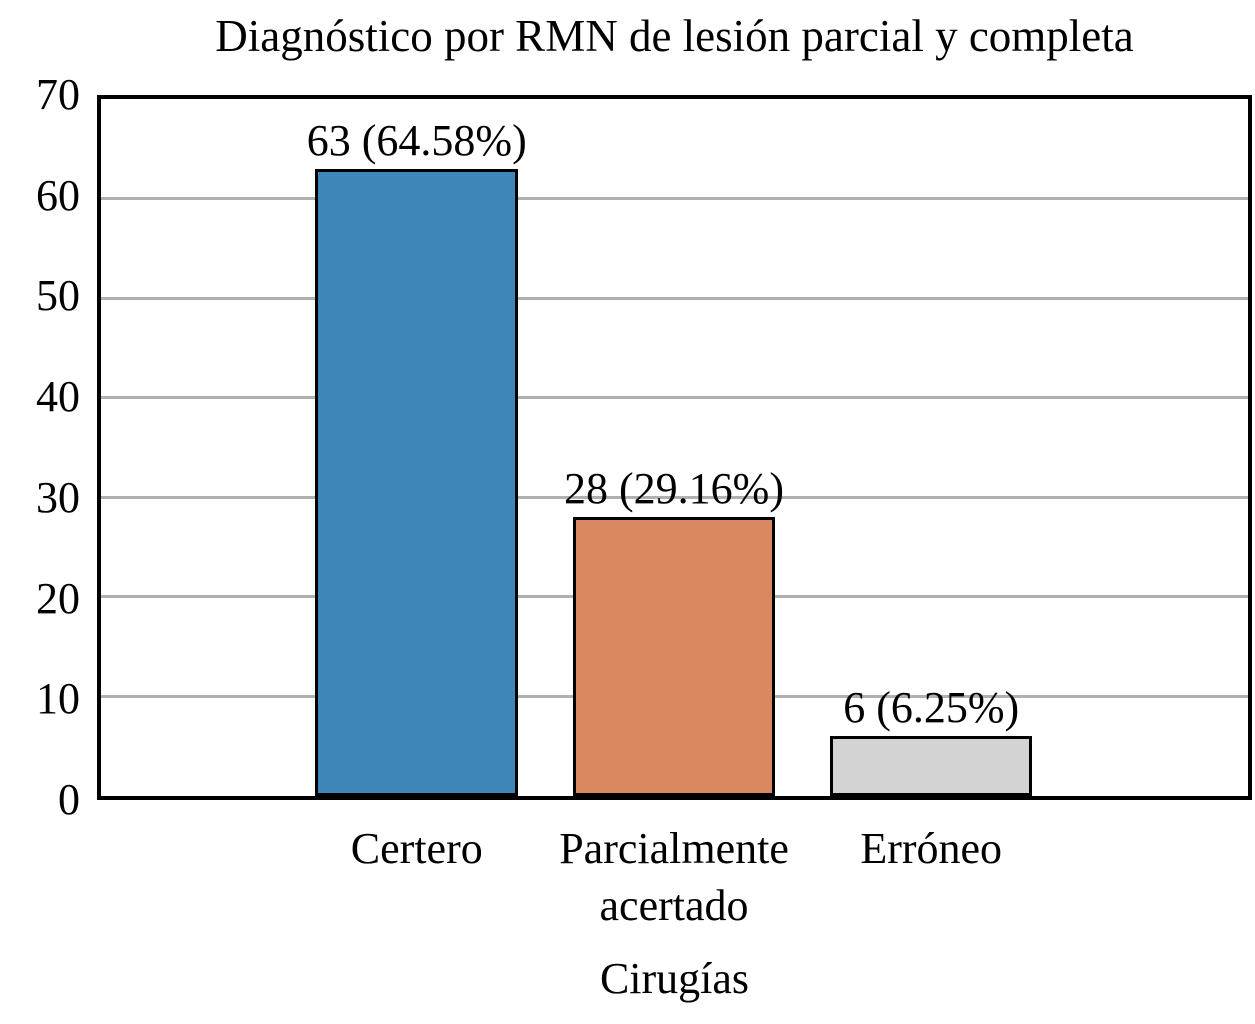  I want to click on y-tick-label: 10, so click(58, 699).